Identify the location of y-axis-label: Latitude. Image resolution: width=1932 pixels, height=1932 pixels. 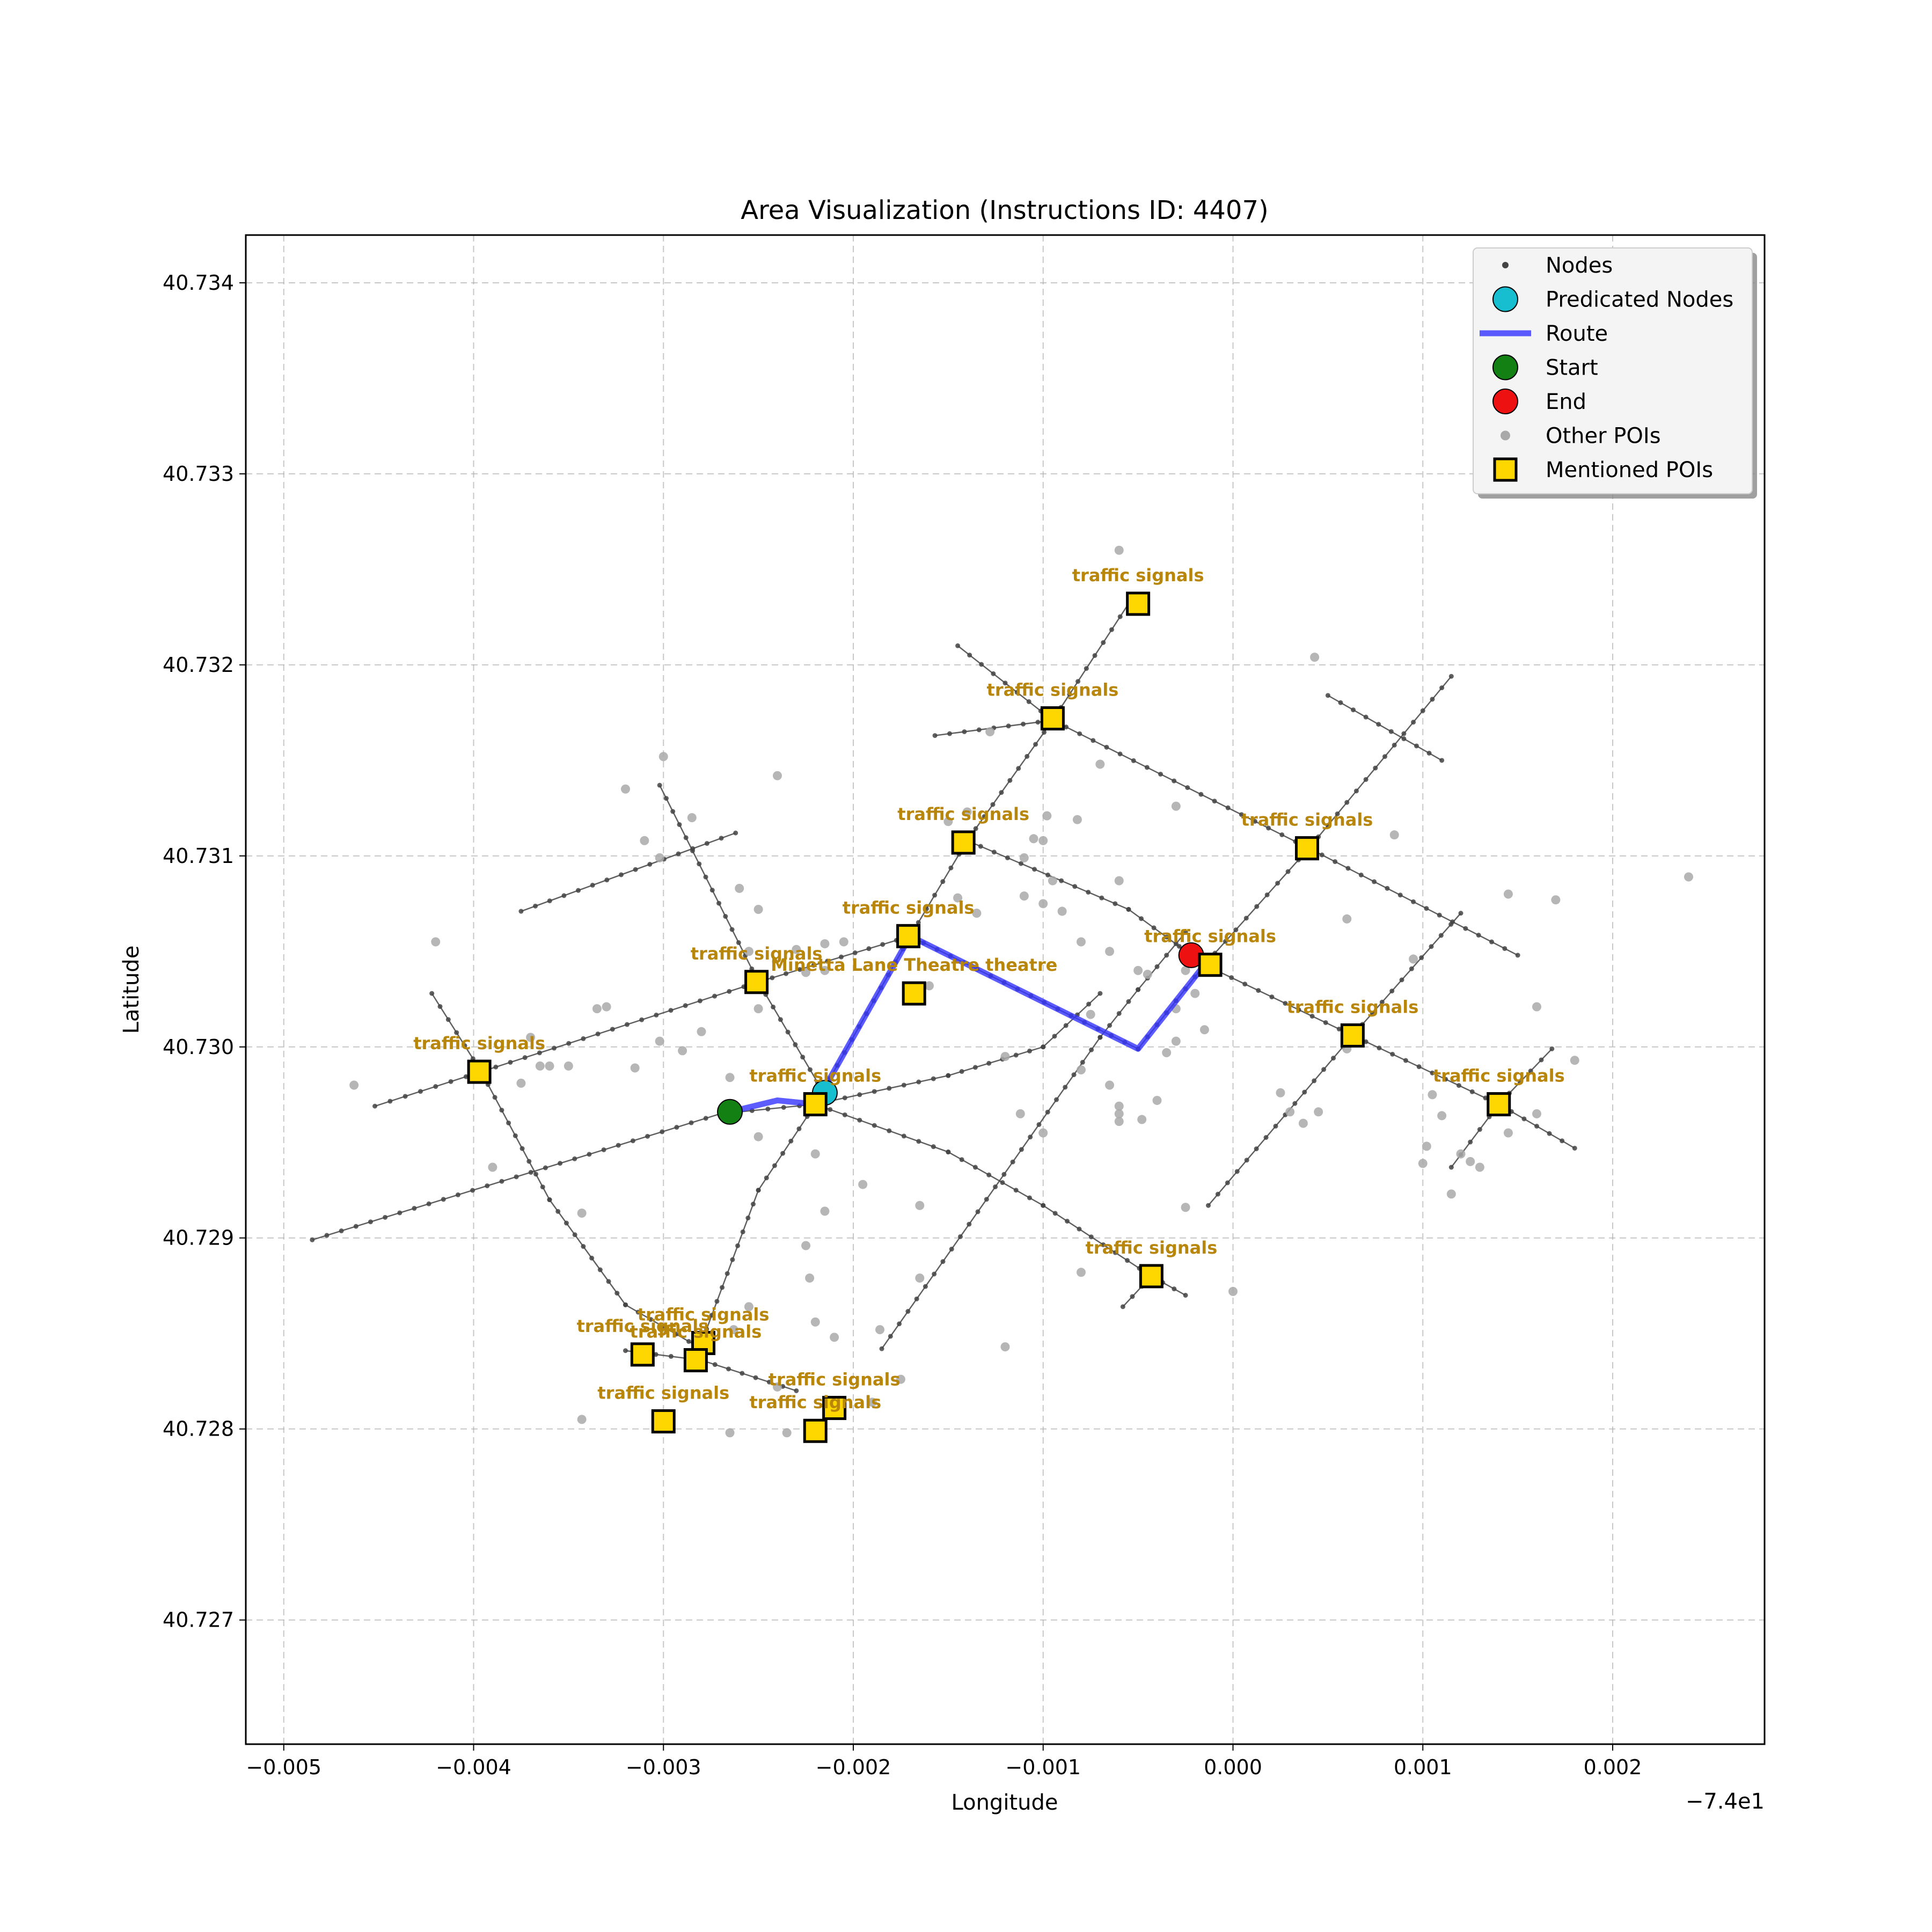
(131, 990).